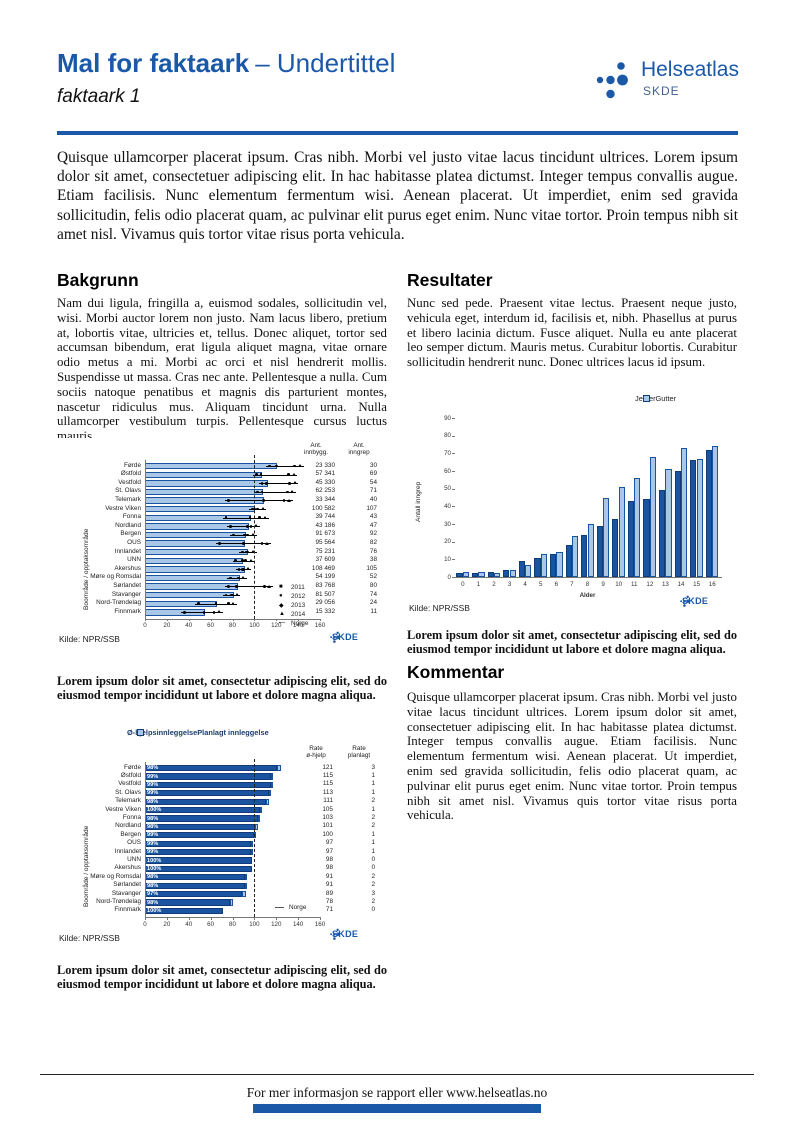  I want to click on legend-label: Planlagt innleggelse, so click(233, 732).